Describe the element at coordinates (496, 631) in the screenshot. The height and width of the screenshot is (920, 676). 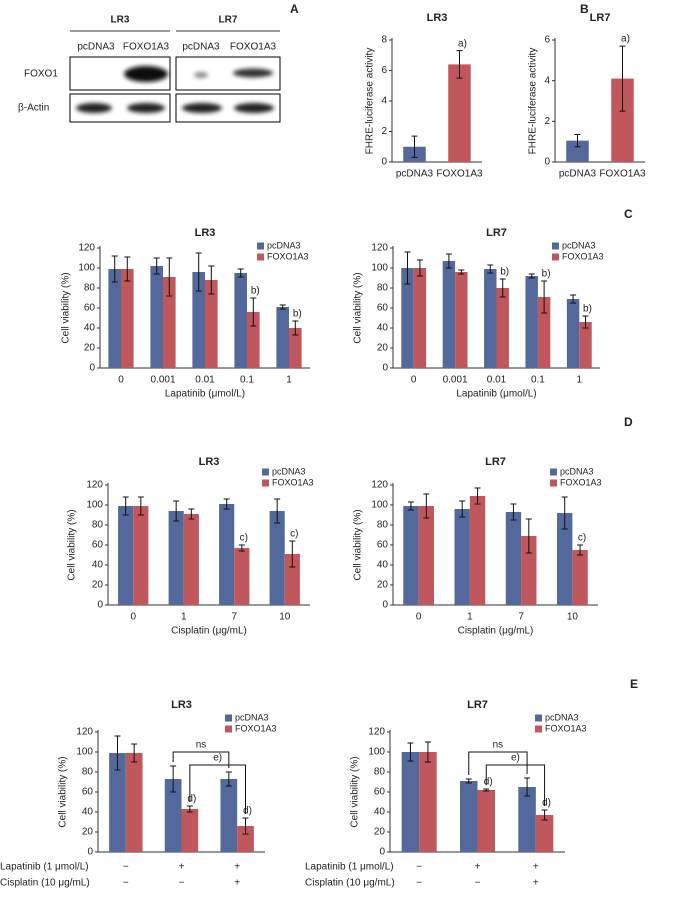
I see `x-axis-label: Cisplatin (μg/mL)` at that location.